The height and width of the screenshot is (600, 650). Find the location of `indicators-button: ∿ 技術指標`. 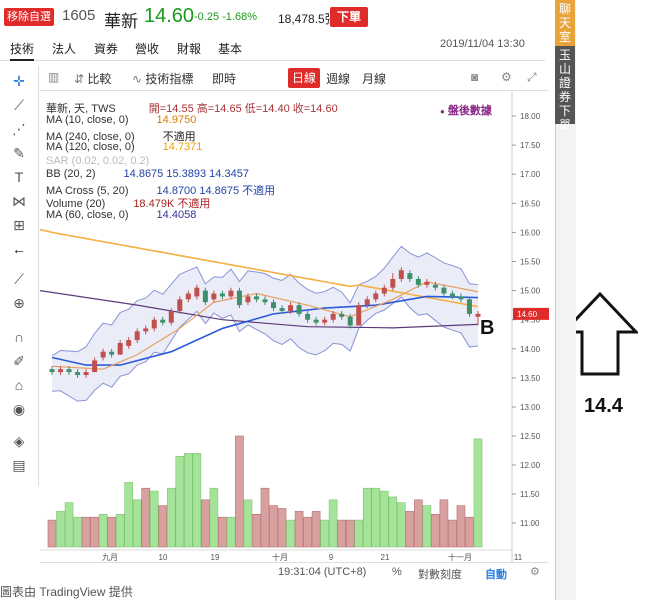

indicators-button: ∿ 技術指標 is located at coordinates (163, 79).